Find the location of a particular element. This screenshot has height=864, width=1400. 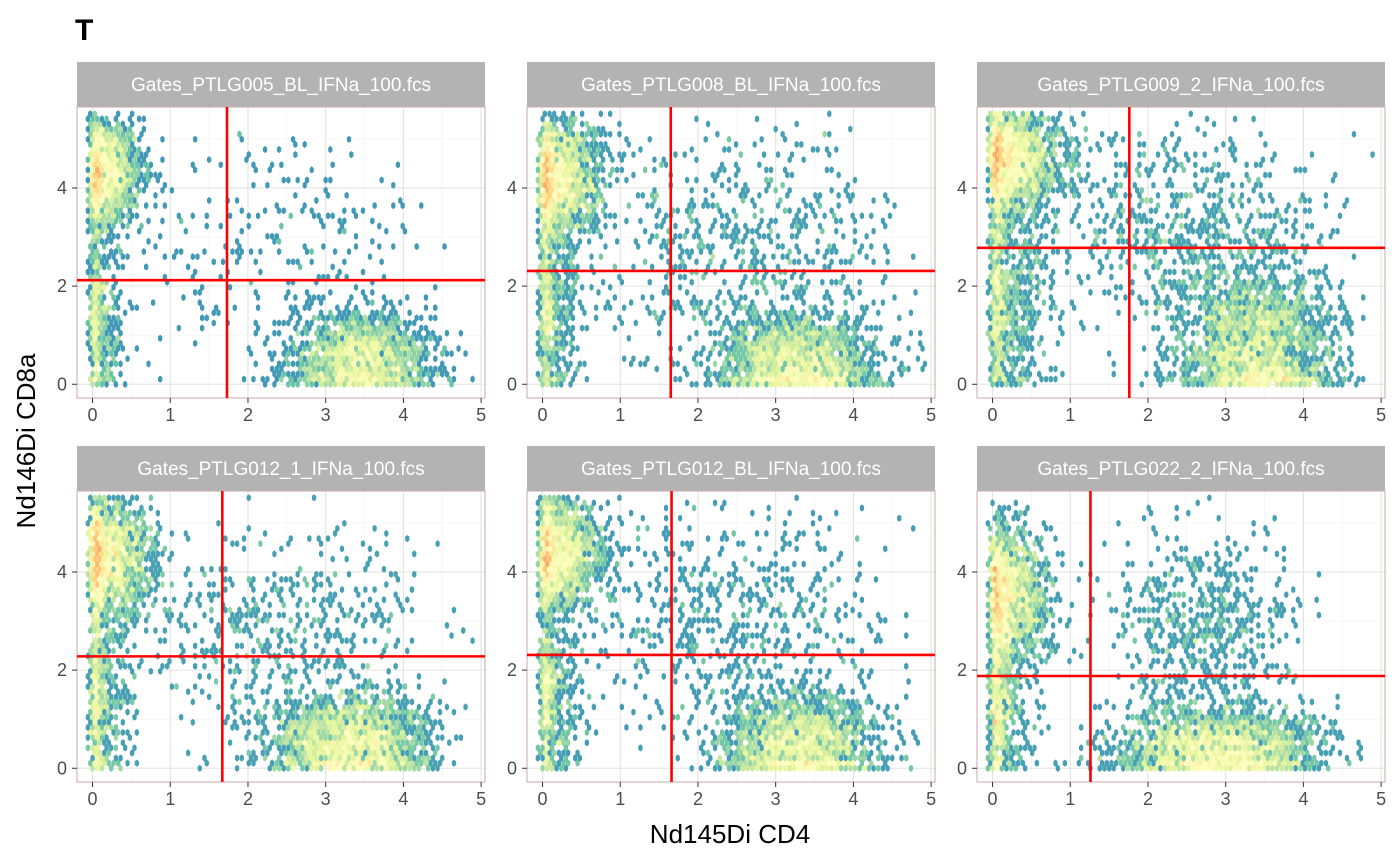

y-tick-label: 4 is located at coordinates (512, 188).